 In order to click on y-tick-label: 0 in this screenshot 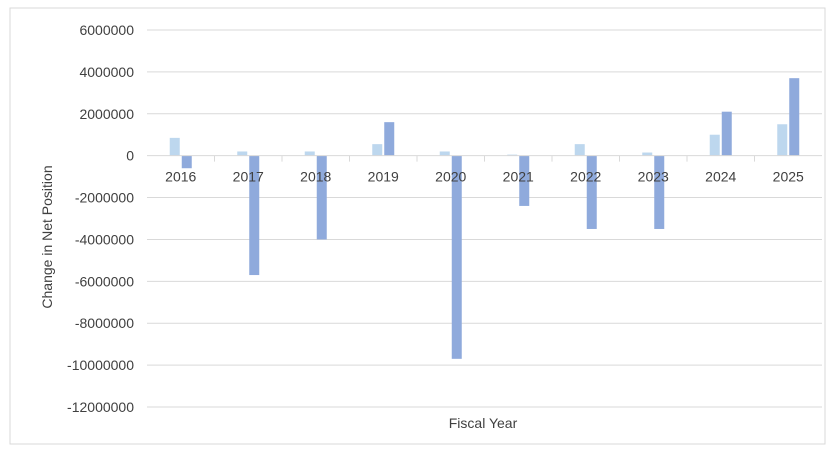, I will do `click(130, 156)`.